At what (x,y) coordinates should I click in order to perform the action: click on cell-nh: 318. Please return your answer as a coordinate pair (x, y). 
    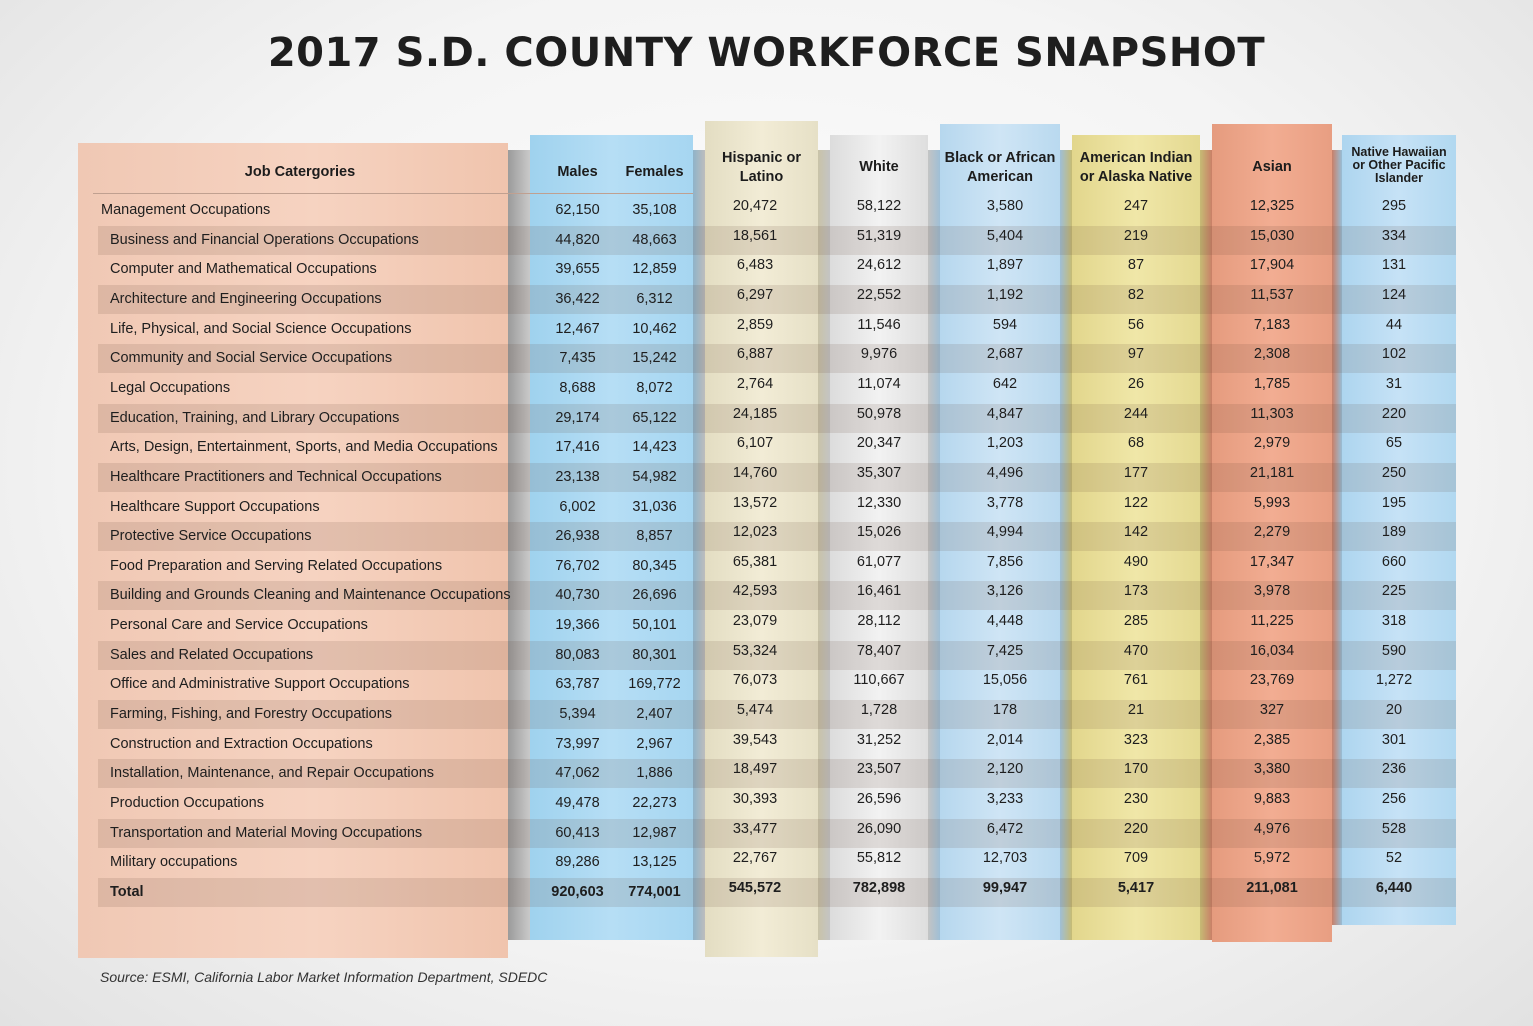
    Looking at the image, I should click on (1394, 621).